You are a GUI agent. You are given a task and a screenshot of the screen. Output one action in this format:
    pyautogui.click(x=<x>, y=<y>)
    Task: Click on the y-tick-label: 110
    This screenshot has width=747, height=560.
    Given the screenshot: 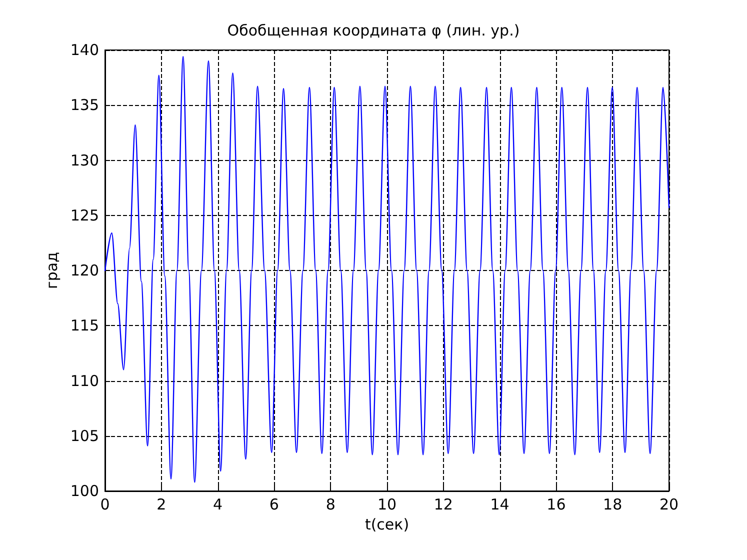 What is the action you would take?
    pyautogui.click(x=84, y=381)
    